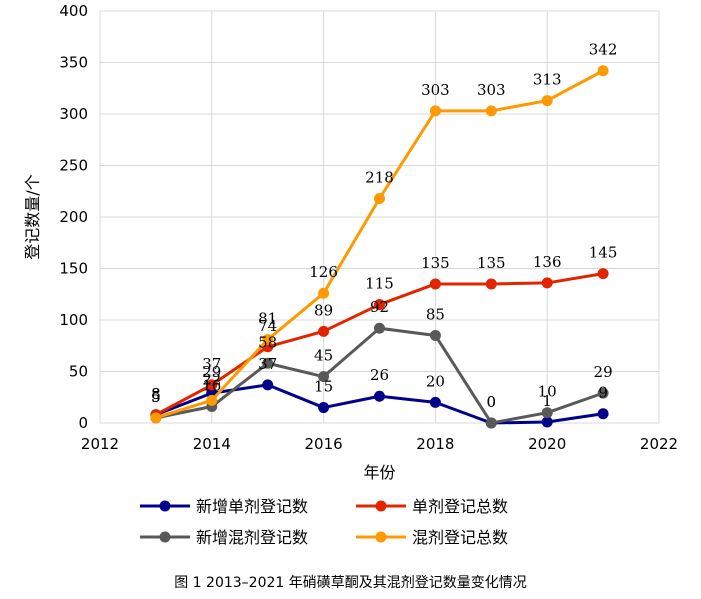 The height and width of the screenshot is (599, 701). What do you see at coordinates (78, 372) in the screenshot?
I see `y-tick-label: 50` at bounding box center [78, 372].